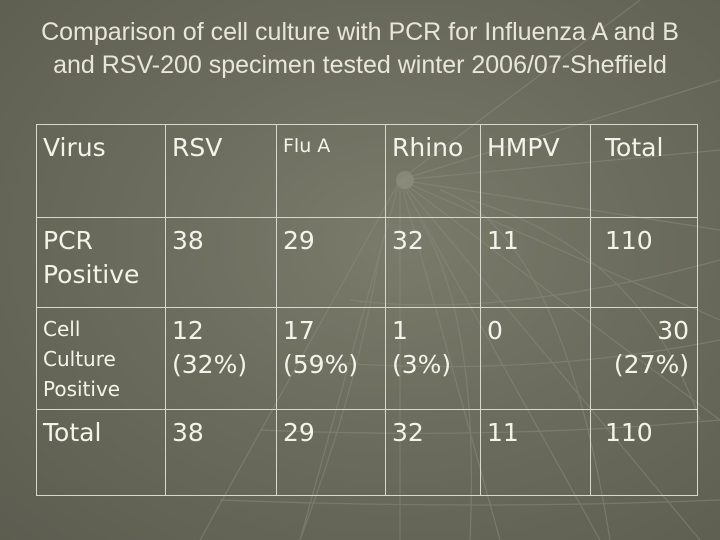 This screenshot has height=540, width=720. What do you see at coordinates (101, 262) in the screenshot?
I see `row-label: PCR Positive` at bounding box center [101, 262].